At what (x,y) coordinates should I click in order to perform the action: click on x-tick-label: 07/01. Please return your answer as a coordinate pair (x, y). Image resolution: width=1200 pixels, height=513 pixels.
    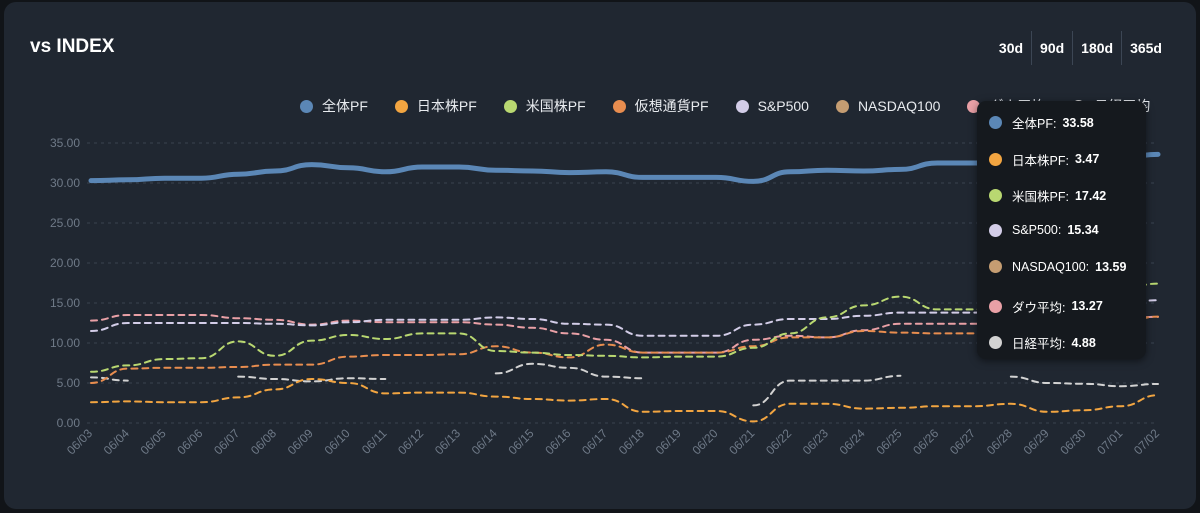
    Looking at the image, I should click on (1109, 441).